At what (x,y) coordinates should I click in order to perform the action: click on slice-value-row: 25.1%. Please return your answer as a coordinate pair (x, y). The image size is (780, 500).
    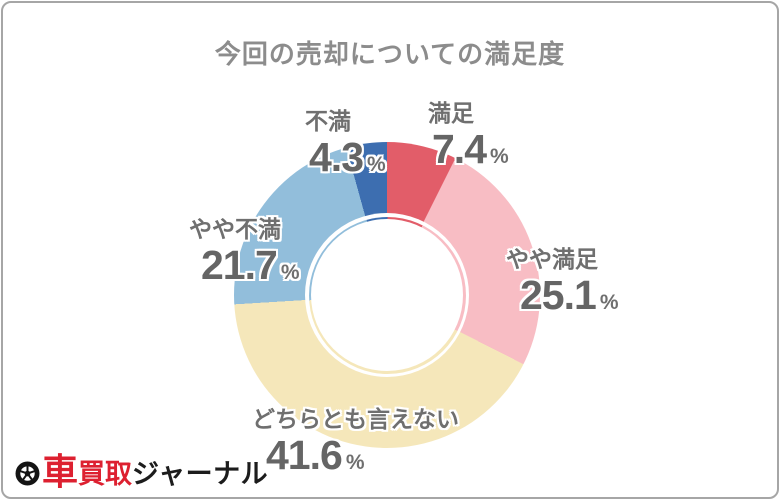
    Looking at the image, I should click on (569, 300).